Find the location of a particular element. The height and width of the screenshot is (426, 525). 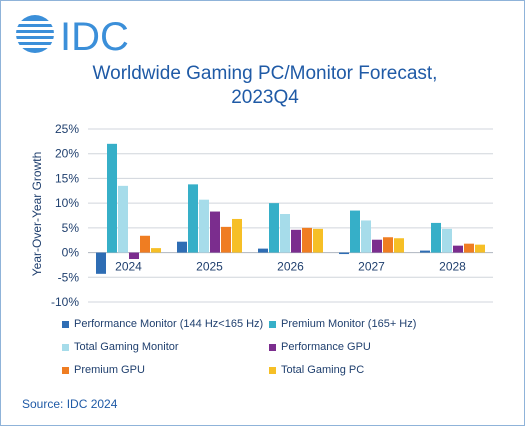

legend-item: Premium Monitor (165+ Hz) is located at coordinates (342, 324).